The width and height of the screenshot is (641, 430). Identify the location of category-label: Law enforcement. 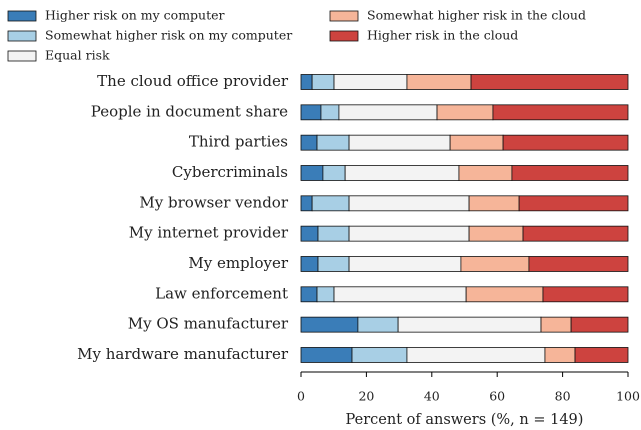
(221, 293).